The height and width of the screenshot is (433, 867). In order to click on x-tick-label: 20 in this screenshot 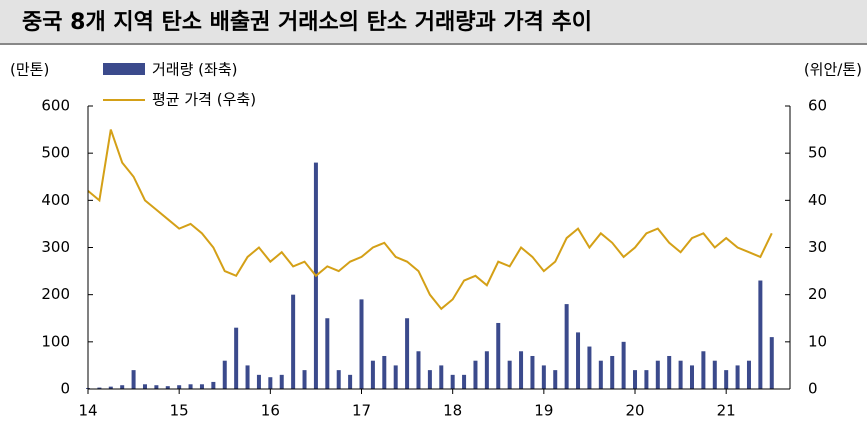, I will do `click(634, 411)`.